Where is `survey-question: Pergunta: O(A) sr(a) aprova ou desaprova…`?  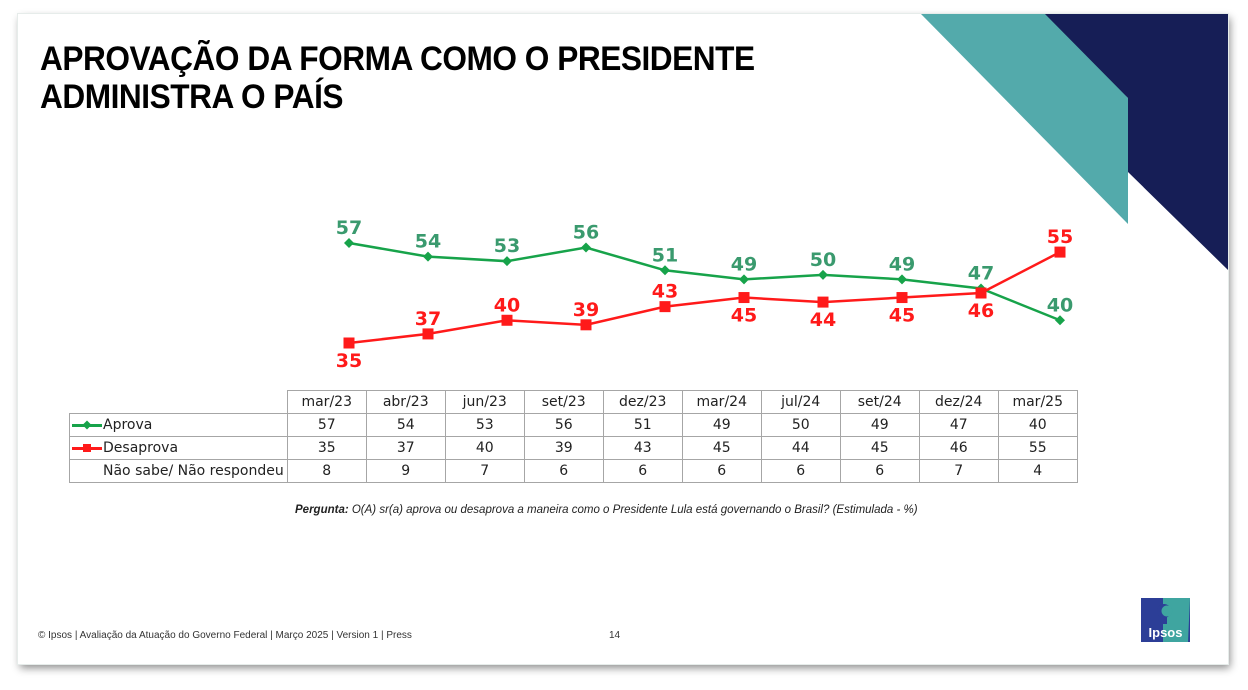
survey-question: Pergunta: O(A) sr(a) aprova ou desaprova… is located at coordinates (606, 510).